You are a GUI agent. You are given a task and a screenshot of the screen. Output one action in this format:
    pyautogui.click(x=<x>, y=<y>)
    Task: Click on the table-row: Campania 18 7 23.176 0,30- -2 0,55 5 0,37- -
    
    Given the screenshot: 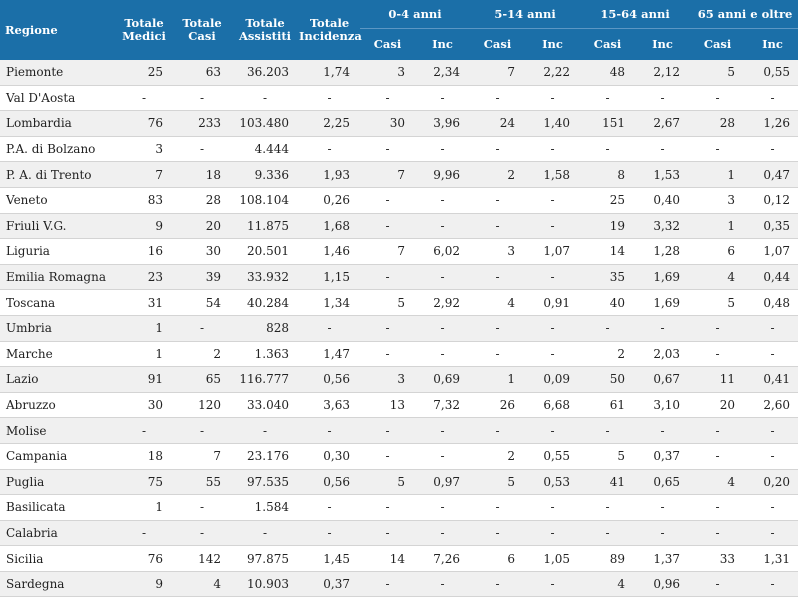 What is the action you would take?
    pyautogui.click(x=399, y=456)
    